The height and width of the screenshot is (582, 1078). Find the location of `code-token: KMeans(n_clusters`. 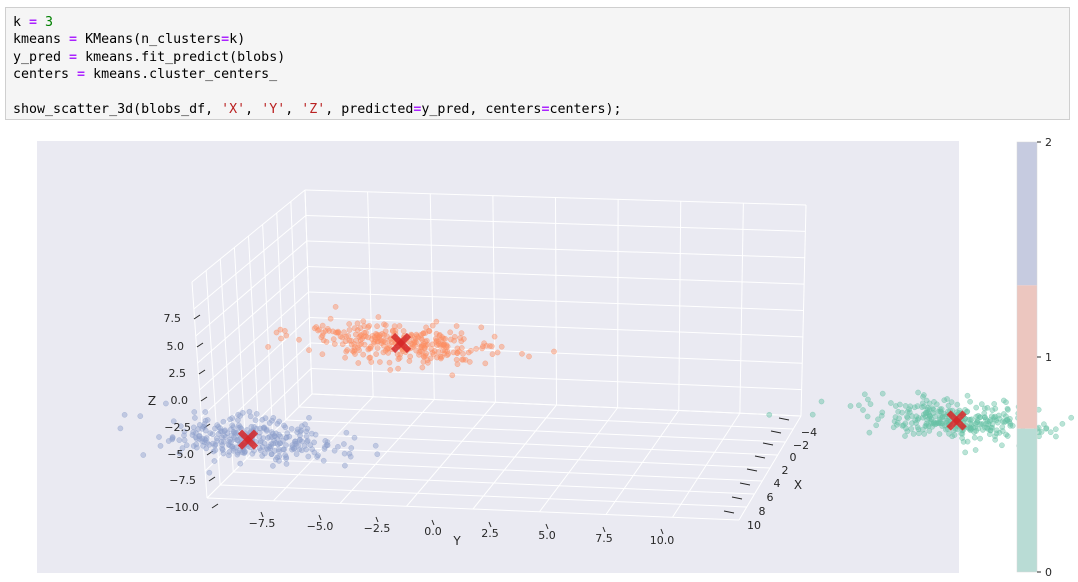

code-token: KMeans(n_clusters is located at coordinates (149, 40).